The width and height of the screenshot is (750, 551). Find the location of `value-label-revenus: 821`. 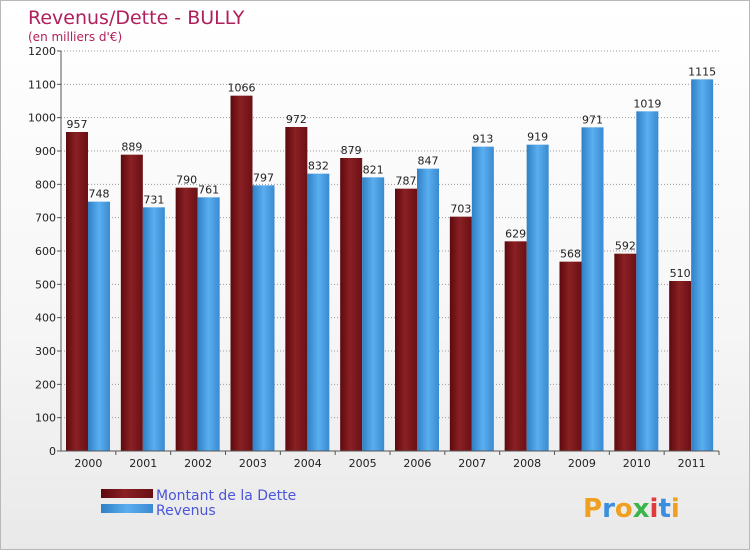

value-label-revenus: 821 is located at coordinates (373, 169).